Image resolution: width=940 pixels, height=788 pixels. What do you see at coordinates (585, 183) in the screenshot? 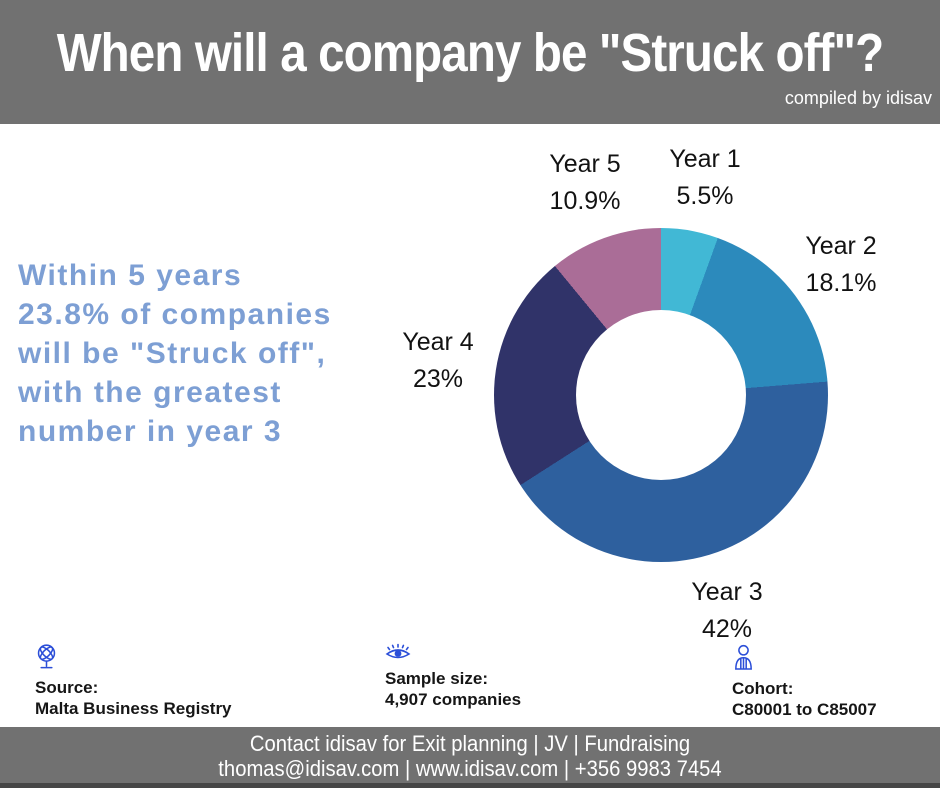
I see `slice-label-year-5: Year 5 10.9%` at bounding box center [585, 183].